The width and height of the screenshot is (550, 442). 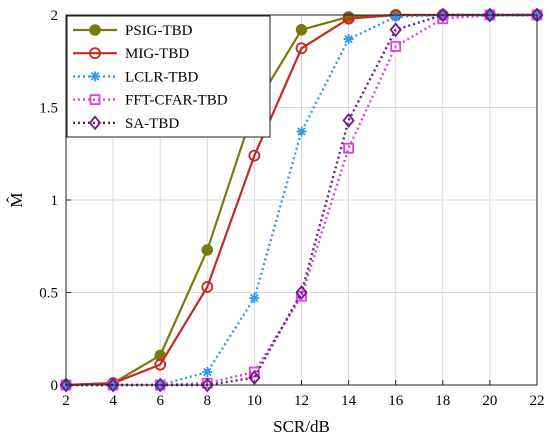 I want to click on legend-item: LCLR-TBD, so click(x=135, y=77).